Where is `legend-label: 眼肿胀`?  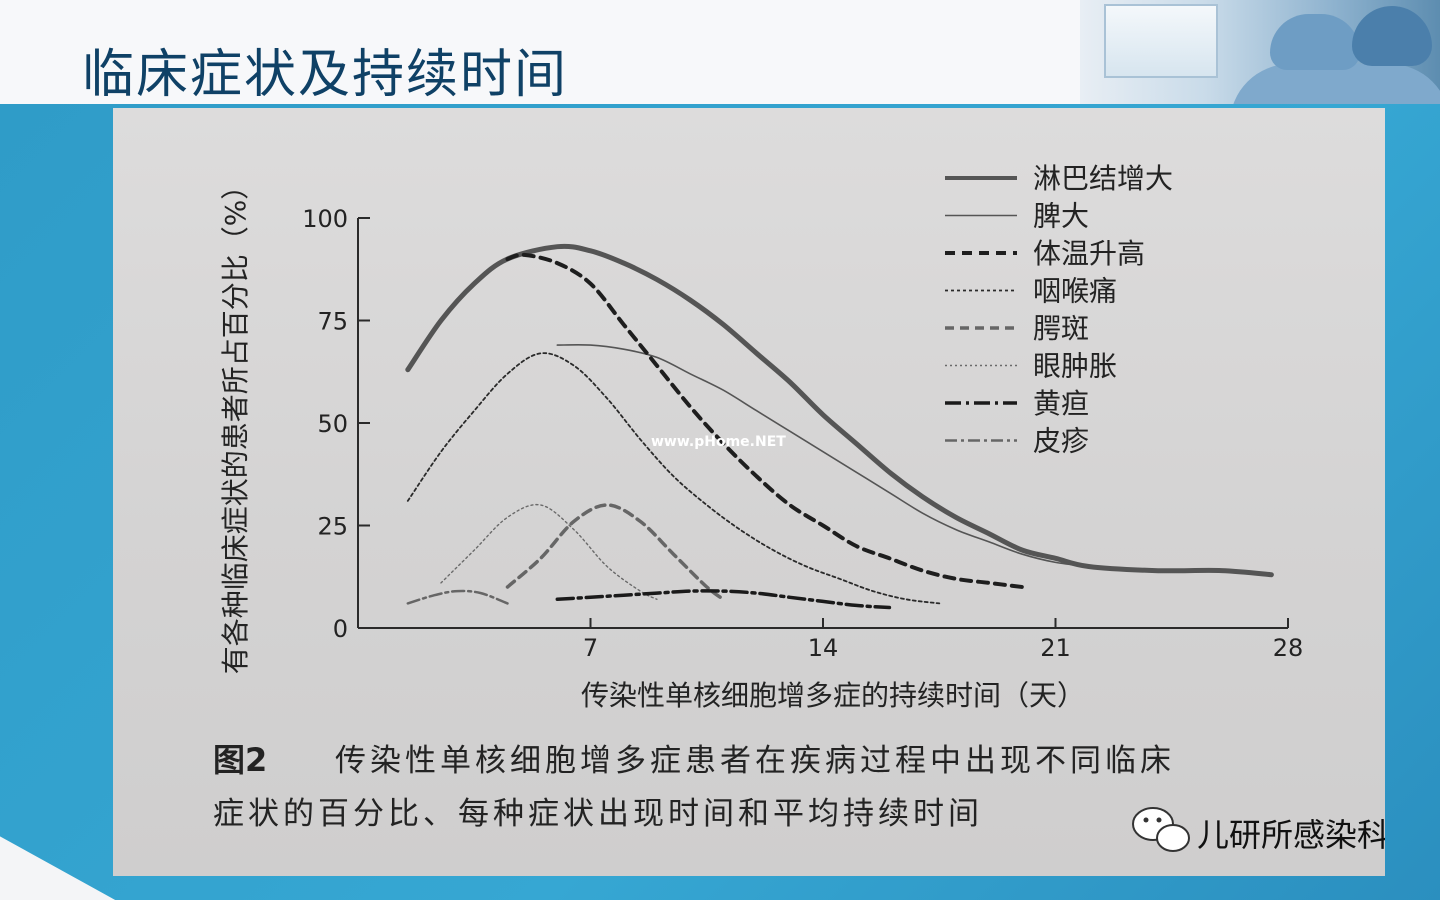
legend-label: 眼肿胀 is located at coordinates (1075, 366).